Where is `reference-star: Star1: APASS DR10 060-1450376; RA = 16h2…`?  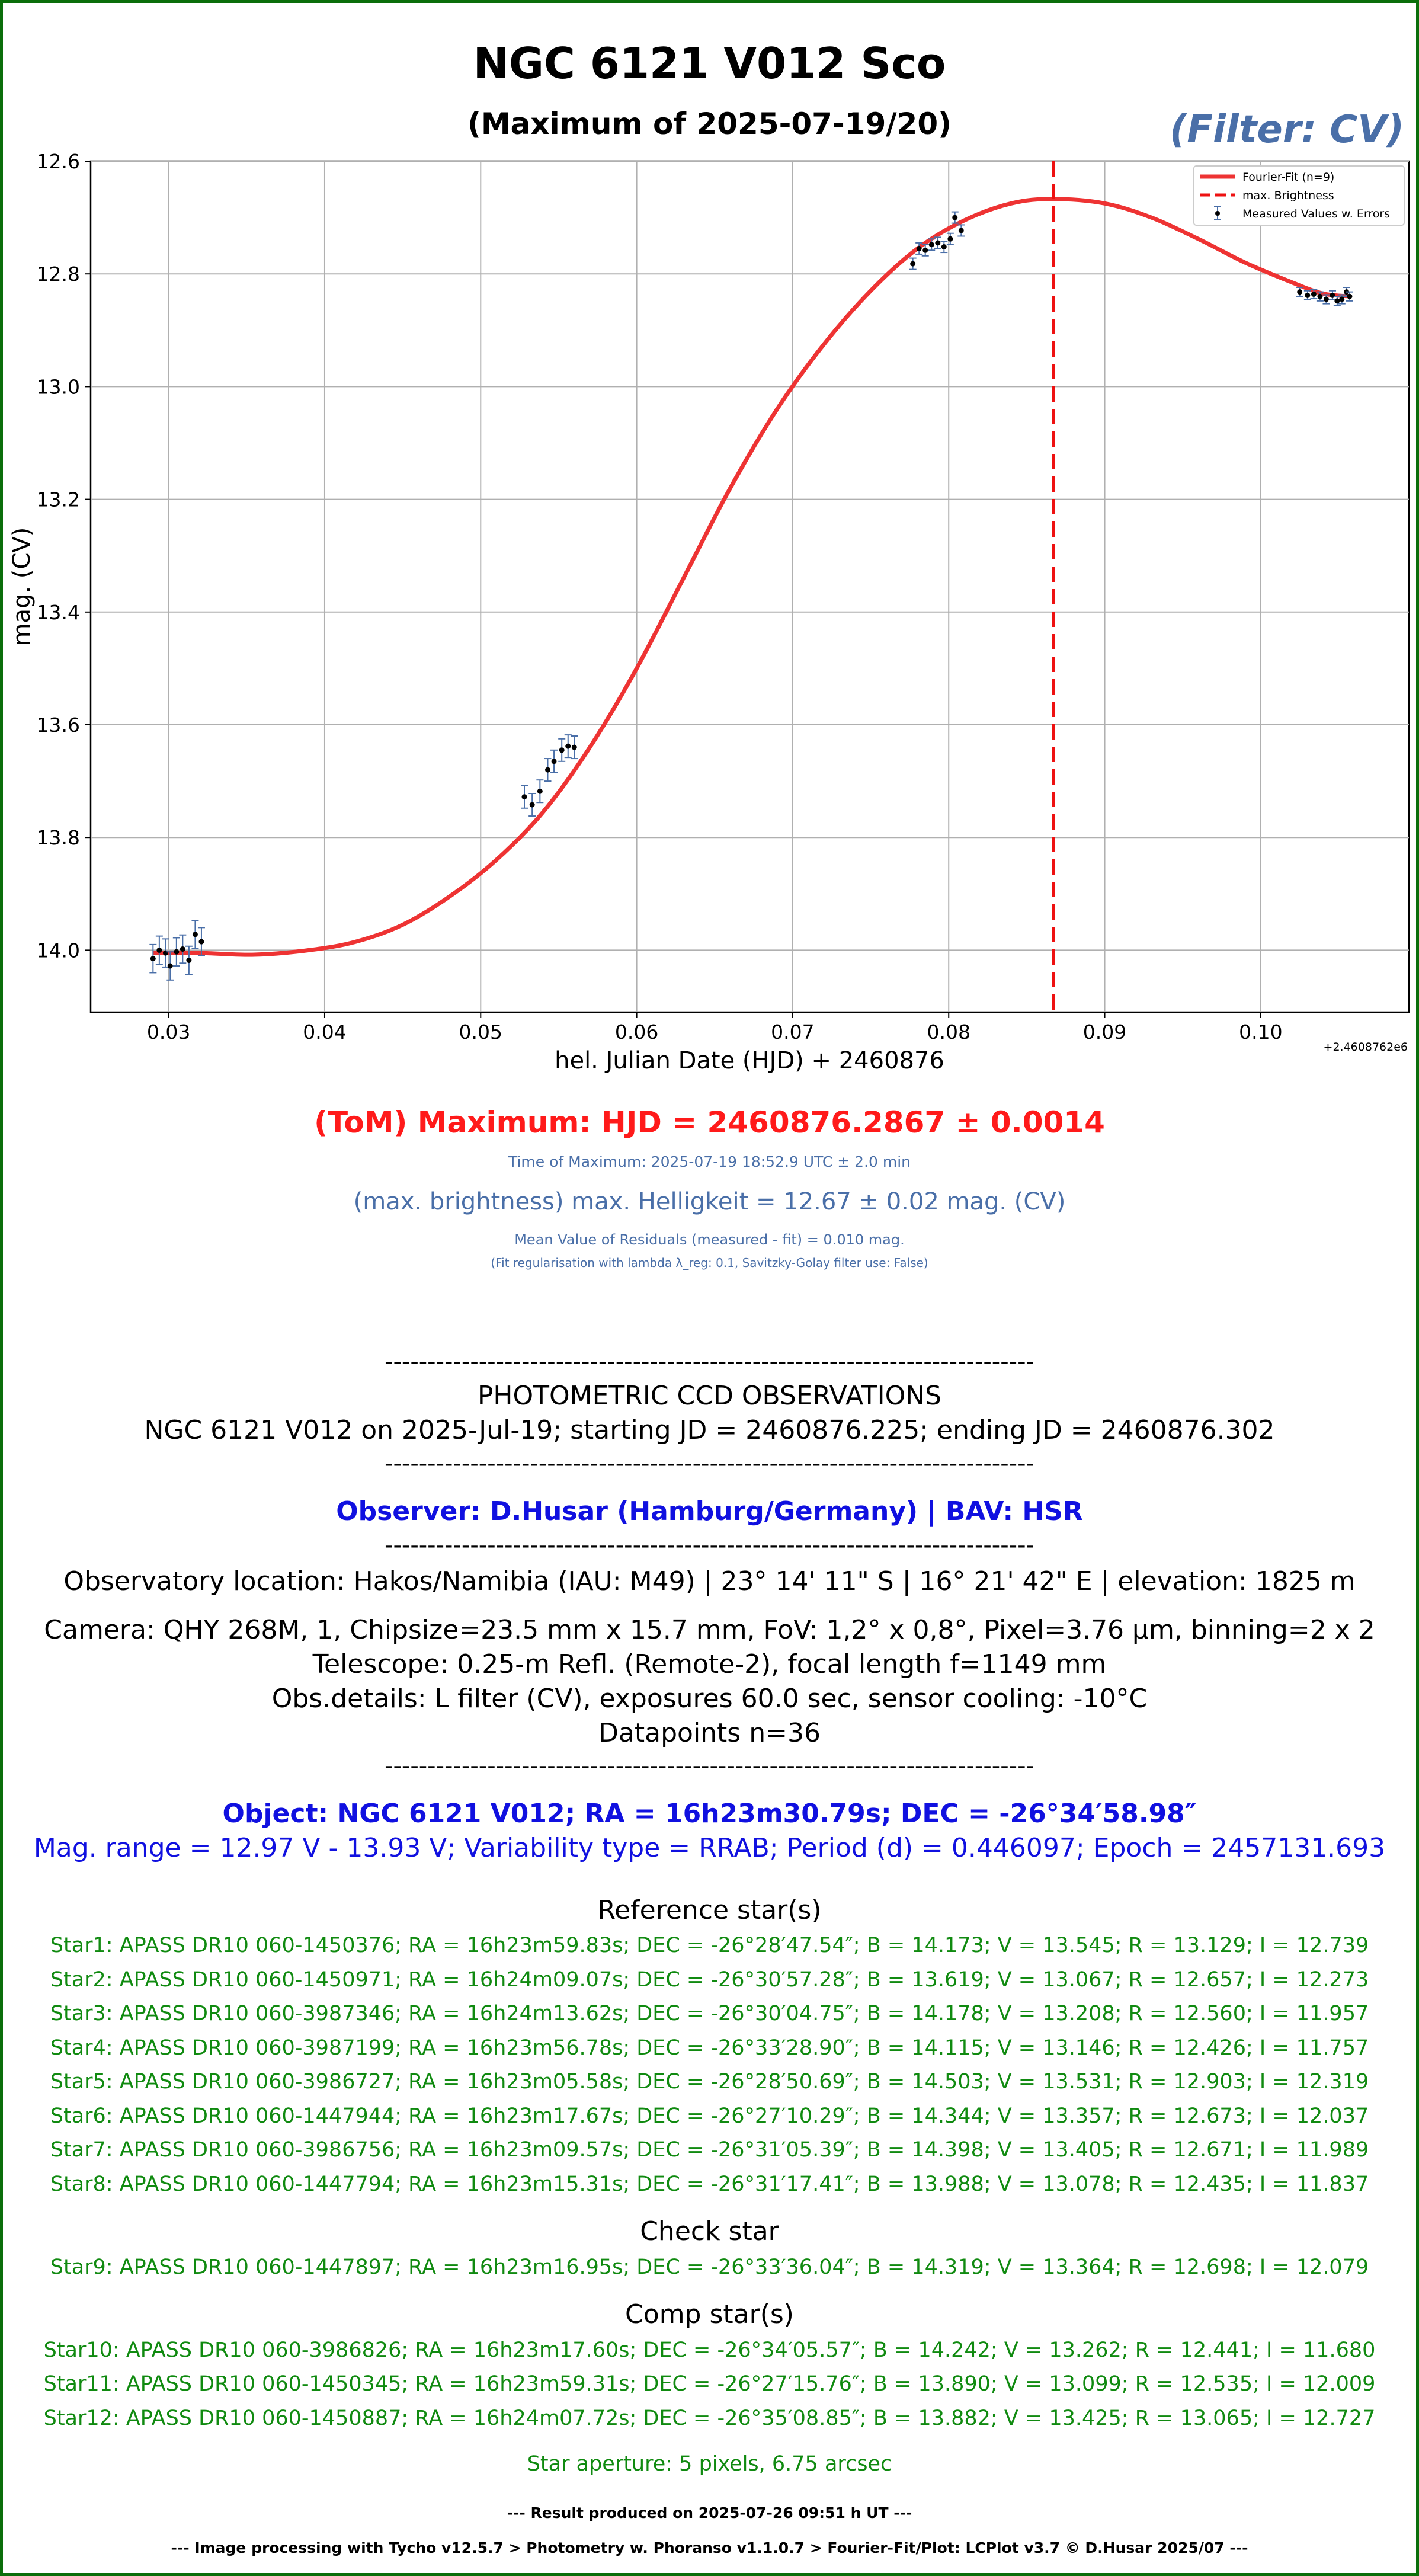
reference-star: Star1: APASS DR10 060-1450376; RA = 16h2… is located at coordinates (709, 1945).